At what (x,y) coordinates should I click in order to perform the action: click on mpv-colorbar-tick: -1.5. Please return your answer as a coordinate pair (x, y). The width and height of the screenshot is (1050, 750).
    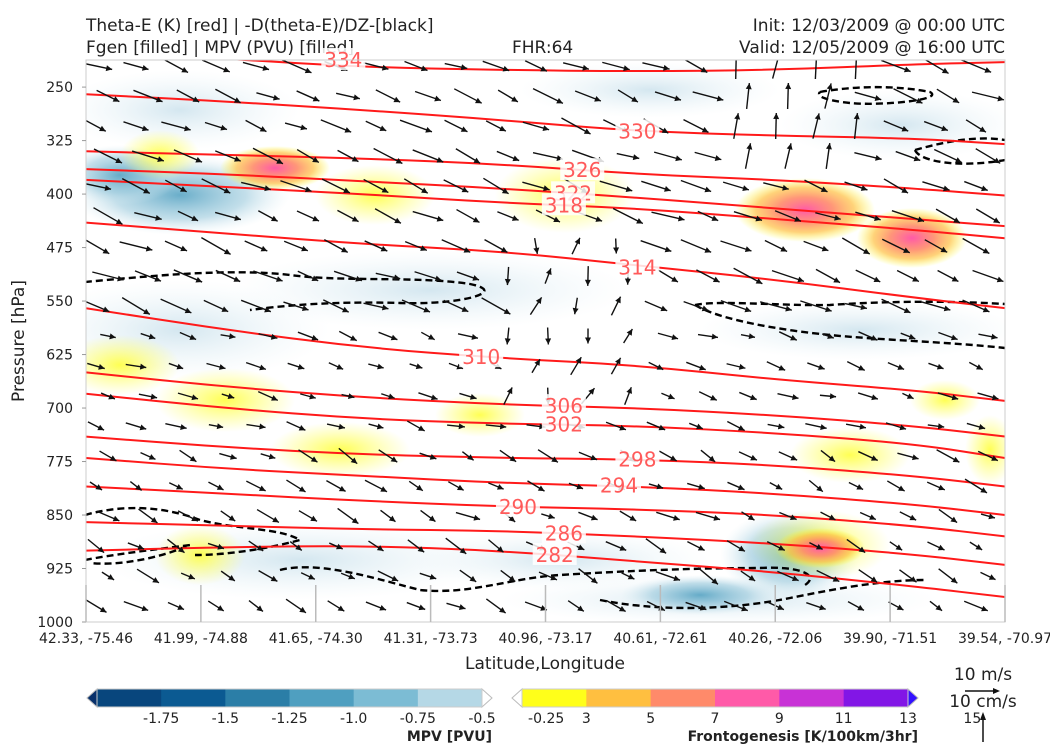
    Looking at the image, I should click on (225, 719).